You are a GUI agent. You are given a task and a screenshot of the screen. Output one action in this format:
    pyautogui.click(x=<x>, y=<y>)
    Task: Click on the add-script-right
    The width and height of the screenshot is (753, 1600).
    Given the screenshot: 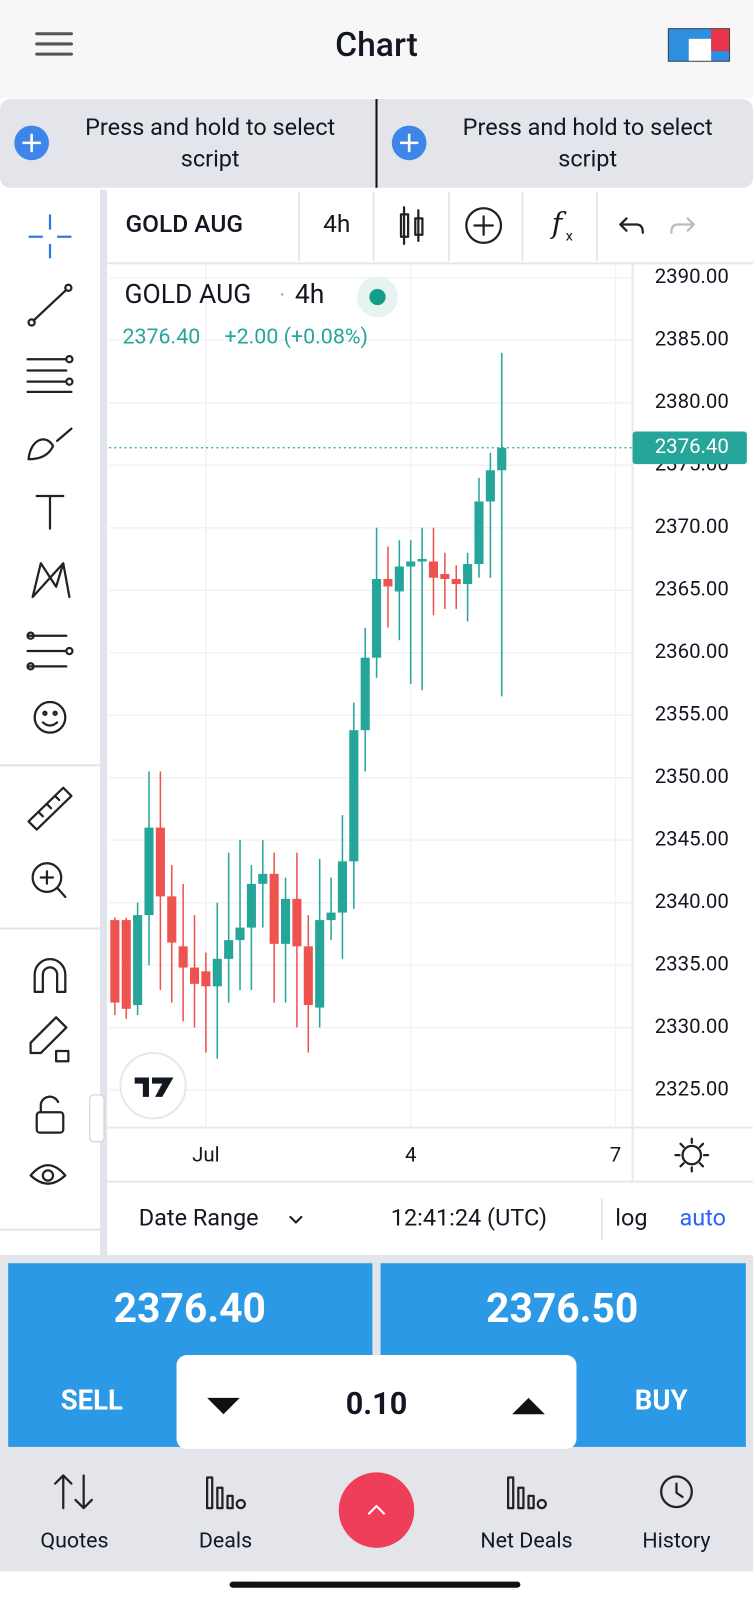 What is the action you would take?
    pyautogui.click(x=409, y=143)
    